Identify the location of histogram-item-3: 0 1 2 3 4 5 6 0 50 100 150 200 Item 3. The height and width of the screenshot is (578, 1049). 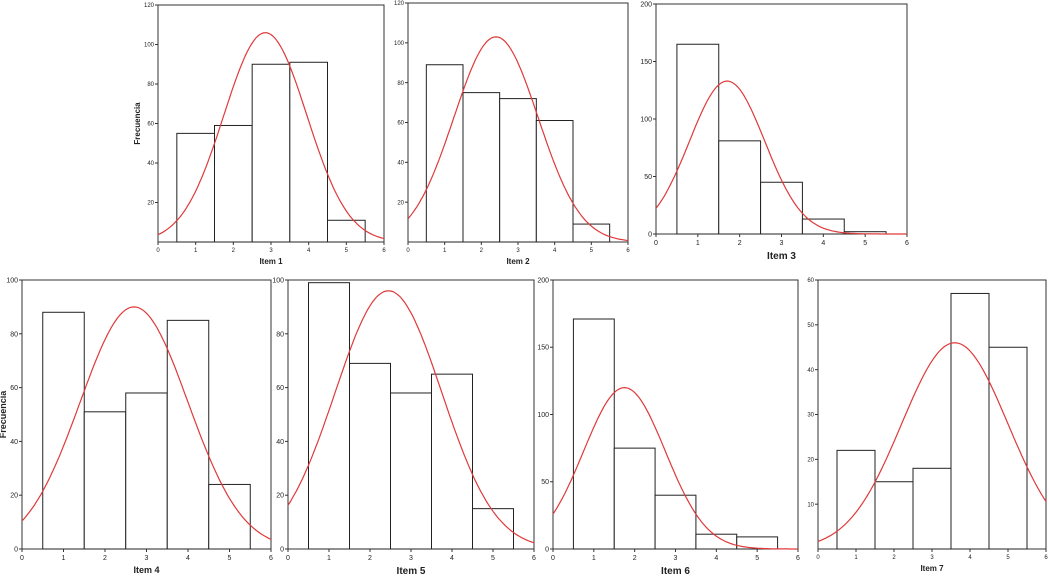
(774, 131).